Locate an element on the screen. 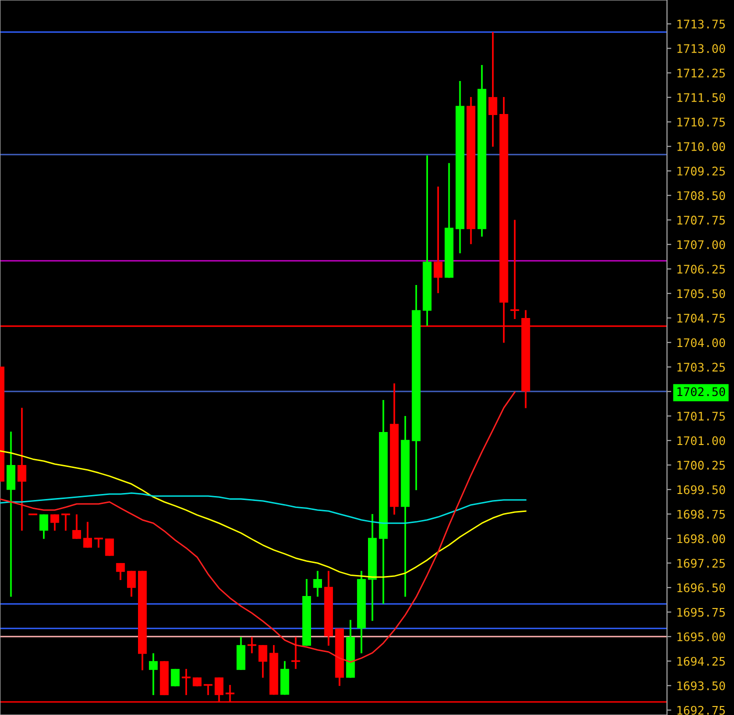  y-tick-label: 1707.00 is located at coordinates (701, 245).